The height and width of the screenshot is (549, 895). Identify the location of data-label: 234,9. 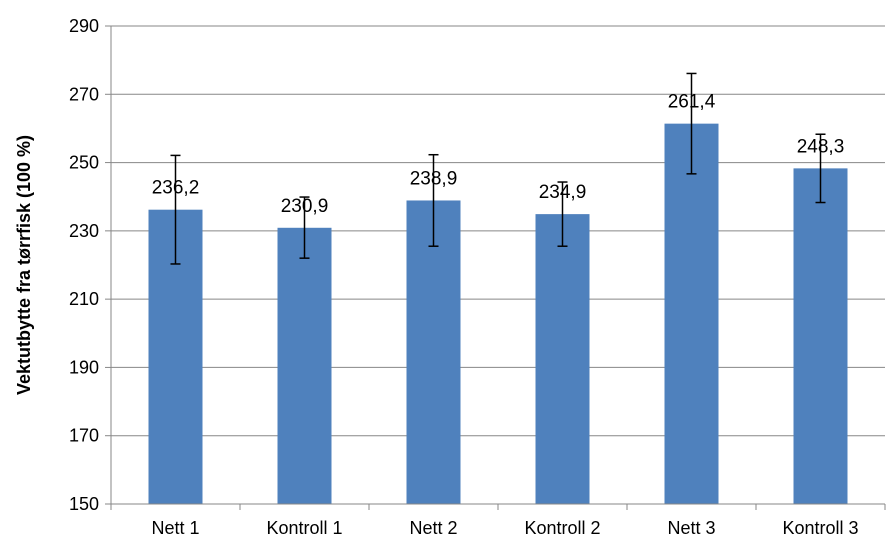
(563, 192).